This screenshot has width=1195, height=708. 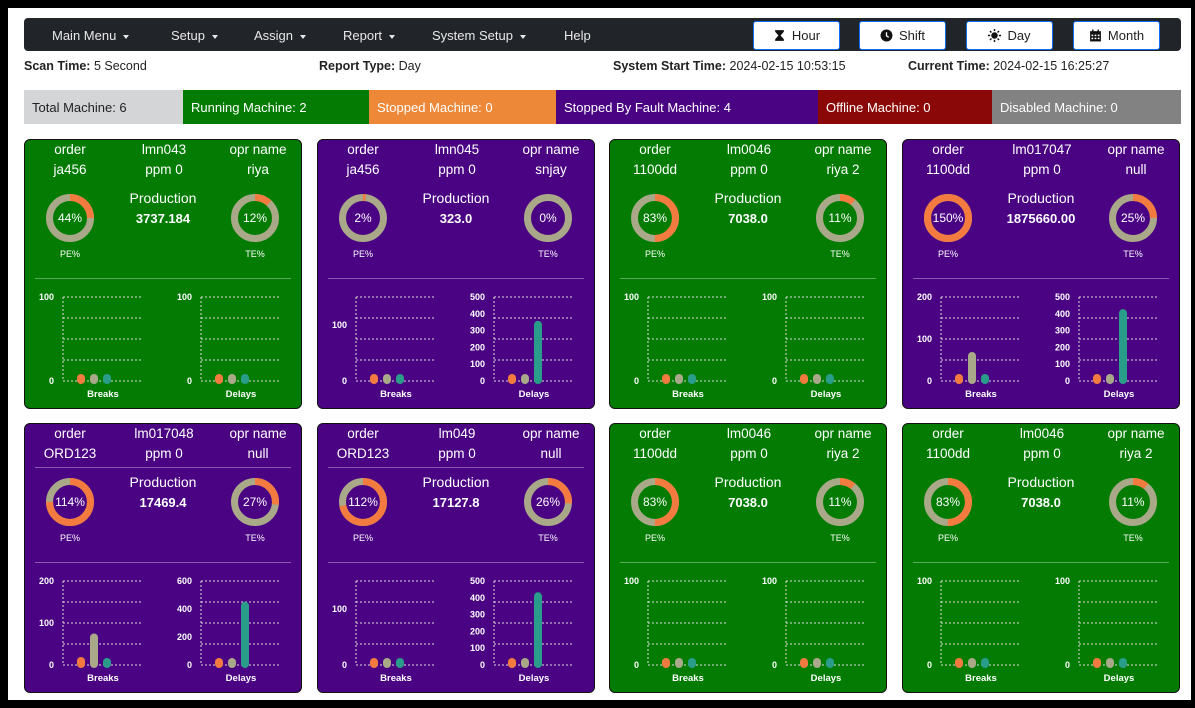 What do you see at coordinates (1062, 297) in the screenshot?
I see `delays-tick-label: 500` at bounding box center [1062, 297].